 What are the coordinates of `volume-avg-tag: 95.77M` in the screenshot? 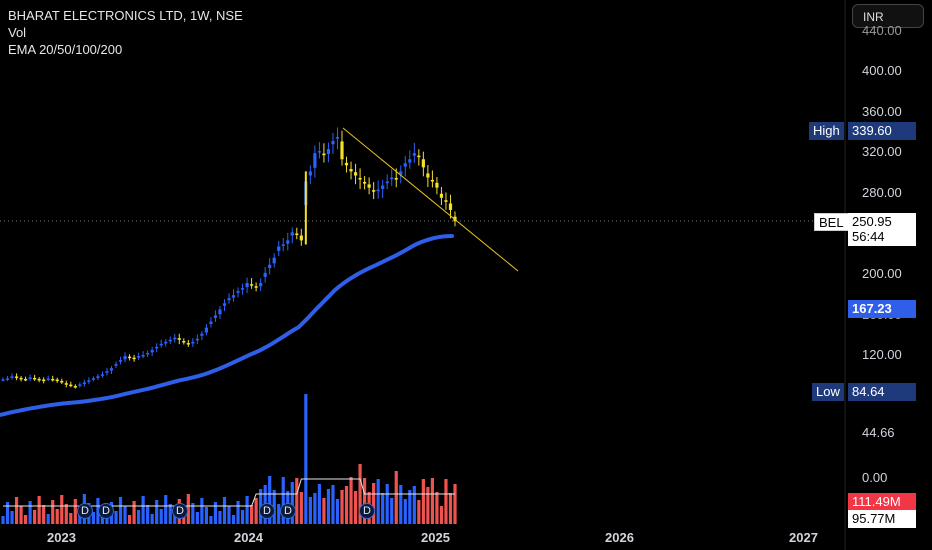 It's located at (882, 519).